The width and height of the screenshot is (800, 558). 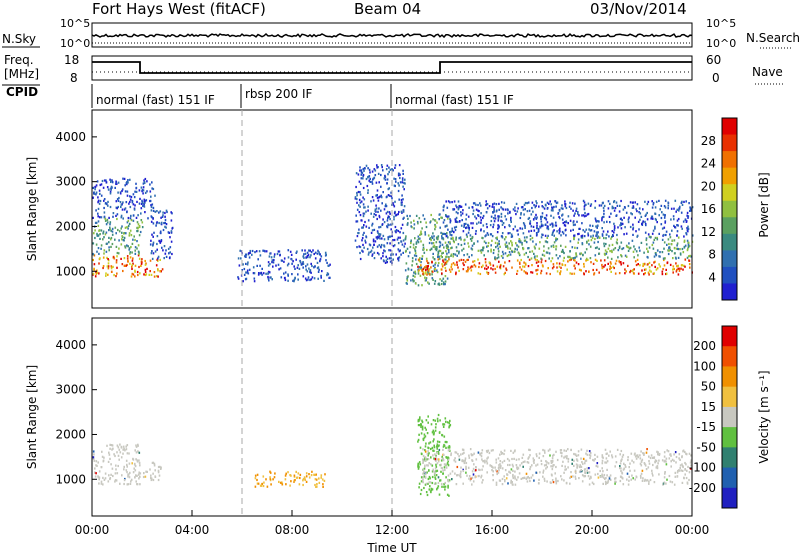 What do you see at coordinates (179, 9) in the screenshot?
I see `station-title: Fort Hays West (fitACF)` at bounding box center [179, 9].